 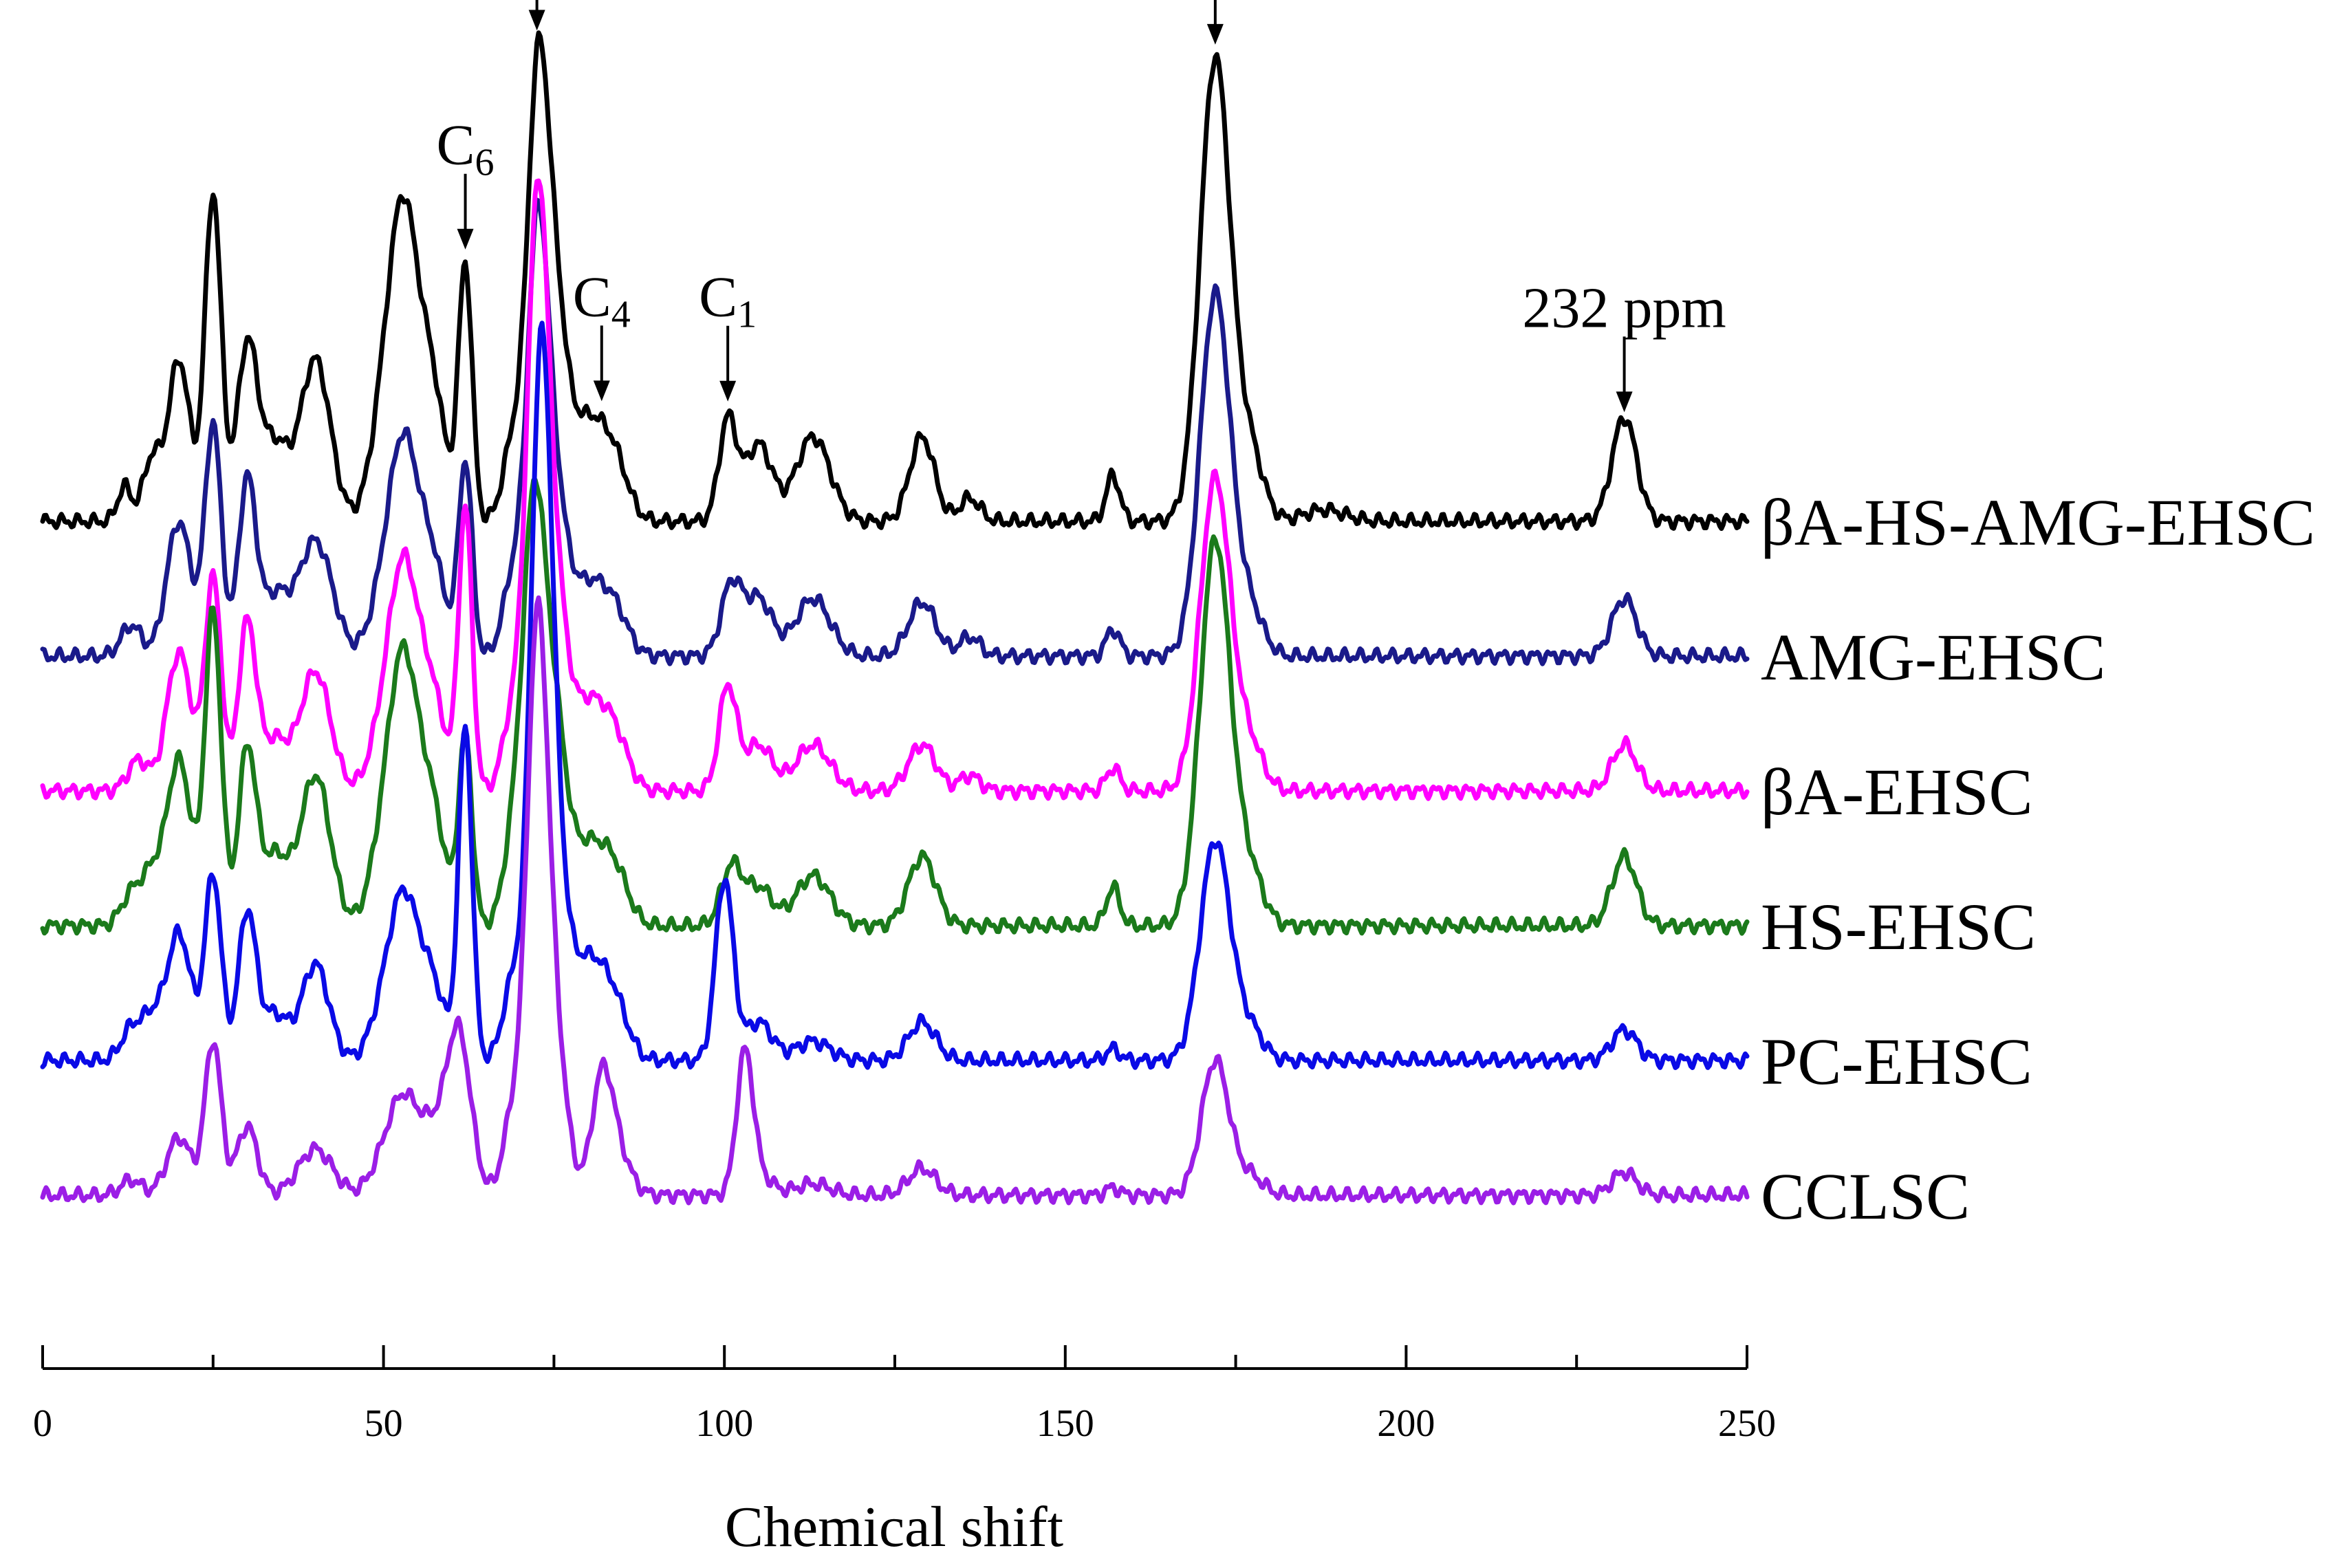 I want to click on x-tick-label: 150, so click(x=1065, y=1424).